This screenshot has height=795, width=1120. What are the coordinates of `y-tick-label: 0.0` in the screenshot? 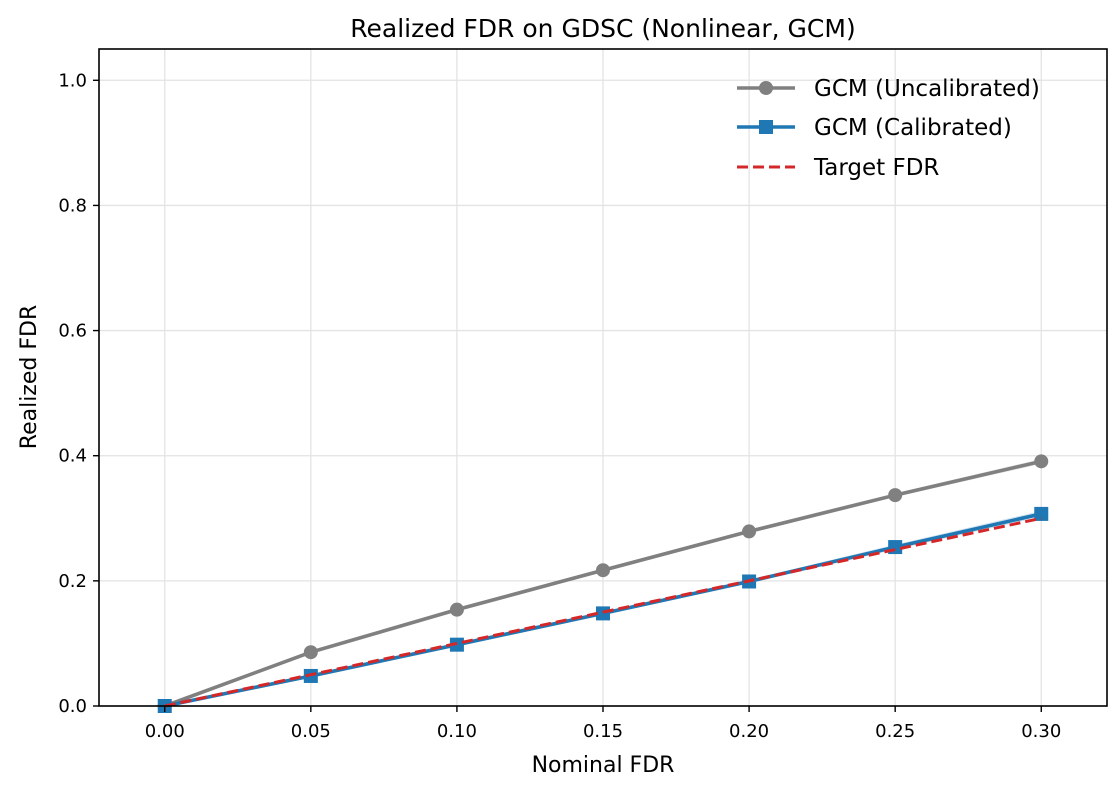 It's located at (72, 706).